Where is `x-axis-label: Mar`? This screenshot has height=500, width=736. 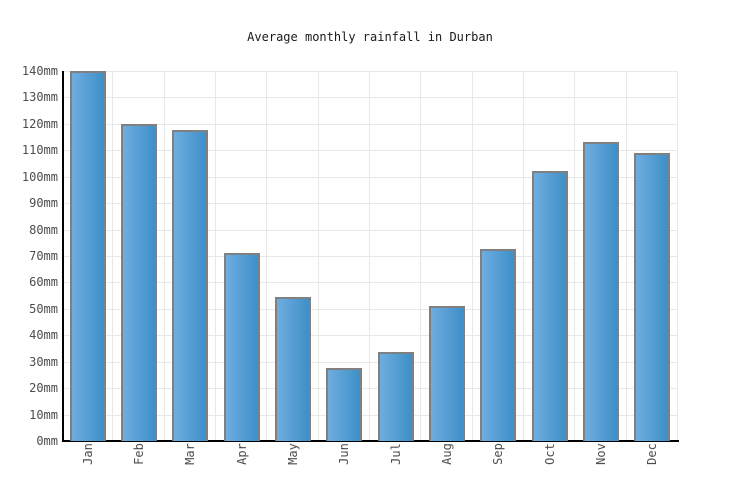
x-axis-label: Mar is located at coordinates (190, 454).